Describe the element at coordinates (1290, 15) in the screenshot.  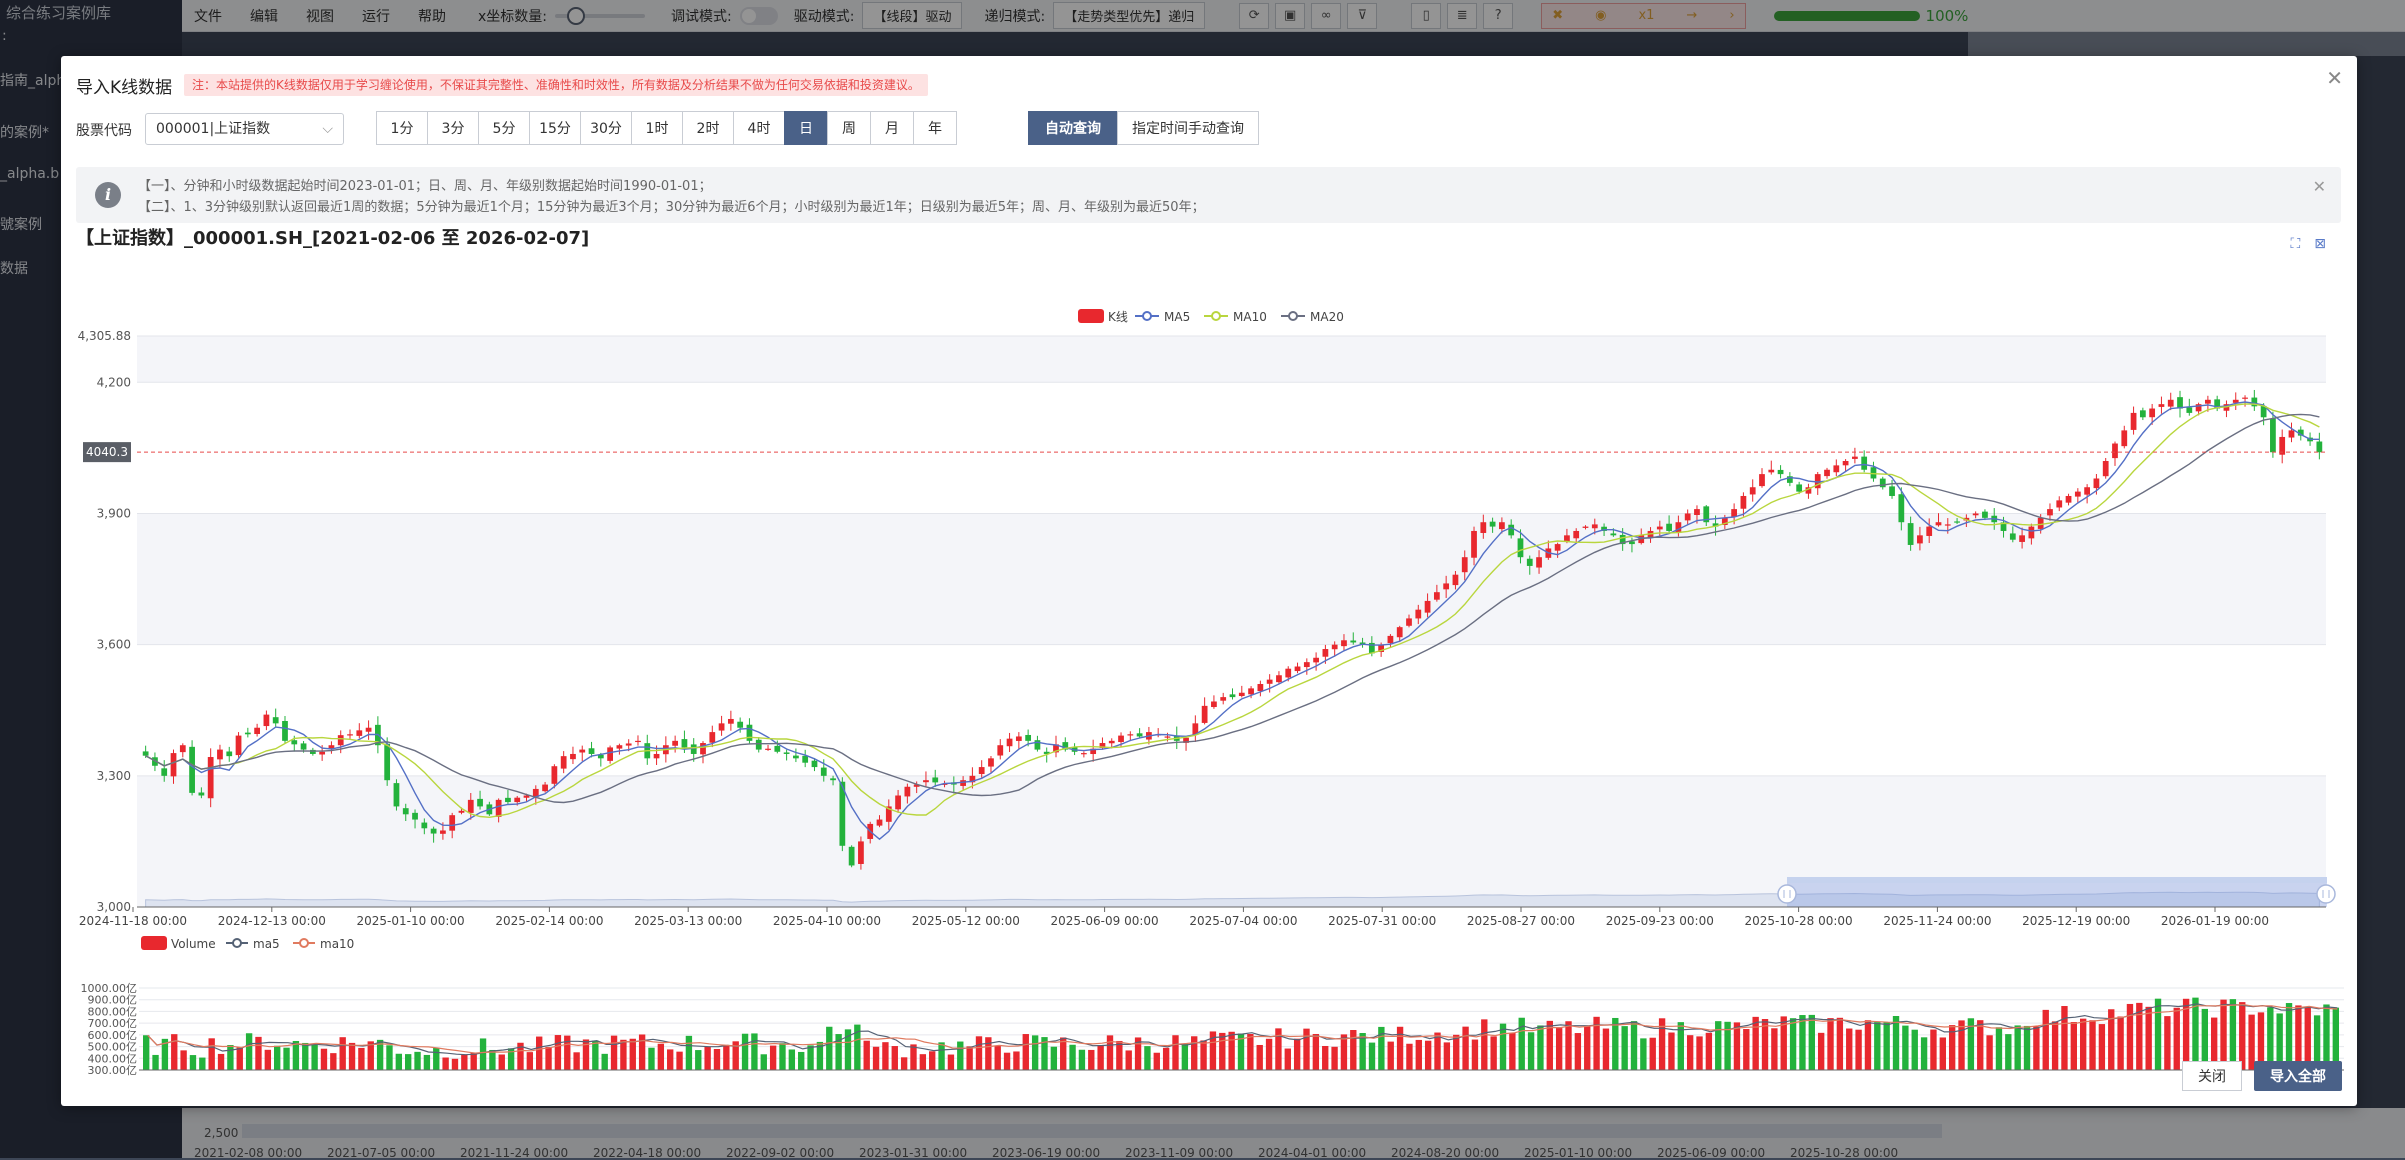
I see `save-icon: ▣` at that location.